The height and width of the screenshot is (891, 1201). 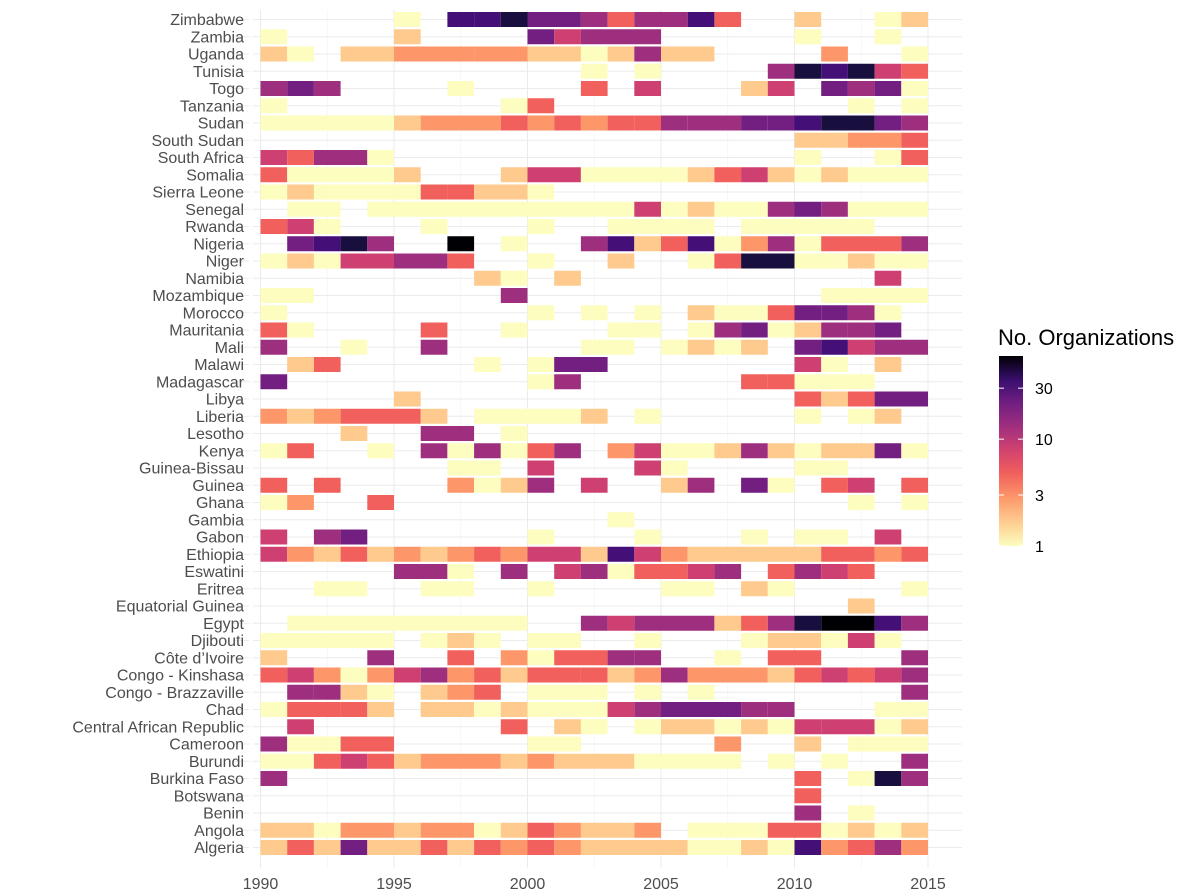 I want to click on y-tick-label: Libya, so click(x=225, y=400).